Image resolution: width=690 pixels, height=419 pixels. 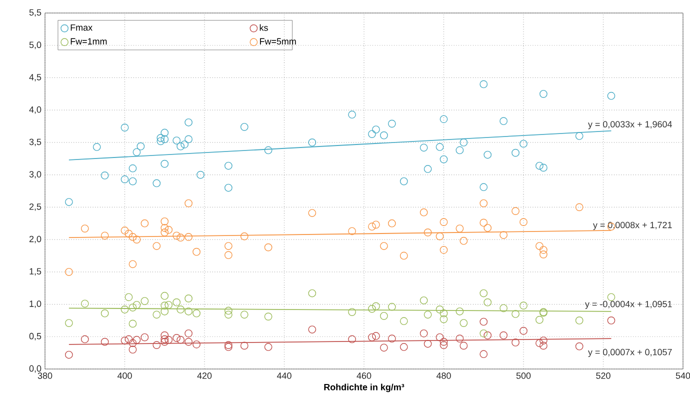 What do you see at coordinates (35, 369) in the screenshot?
I see `y-tick-label: 0,0` at bounding box center [35, 369].